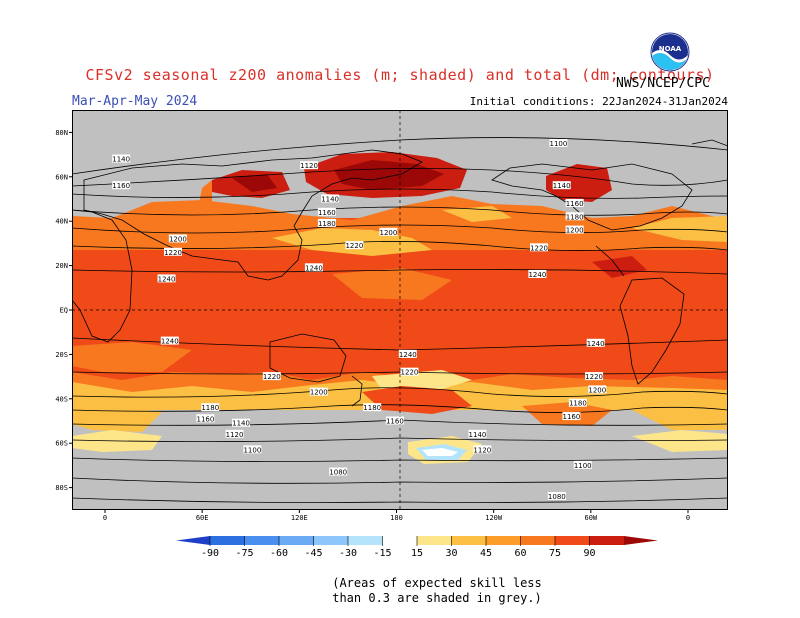 The width and height of the screenshot is (800, 618). What do you see at coordinates (61, 222) in the screenshot?
I see `lat-tick-label: 40N` at bounding box center [61, 222].